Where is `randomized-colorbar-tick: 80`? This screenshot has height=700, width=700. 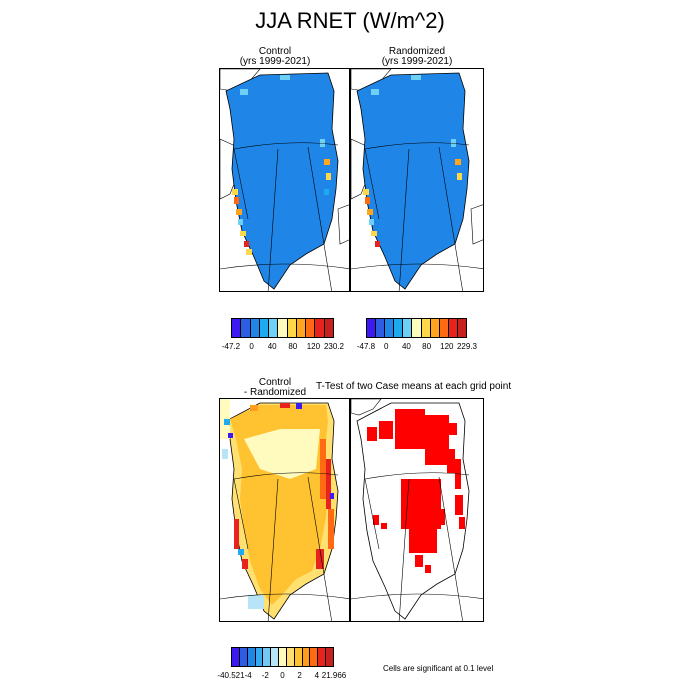
randomized-colorbar-tick: 80 is located at coordinates (427, 346).